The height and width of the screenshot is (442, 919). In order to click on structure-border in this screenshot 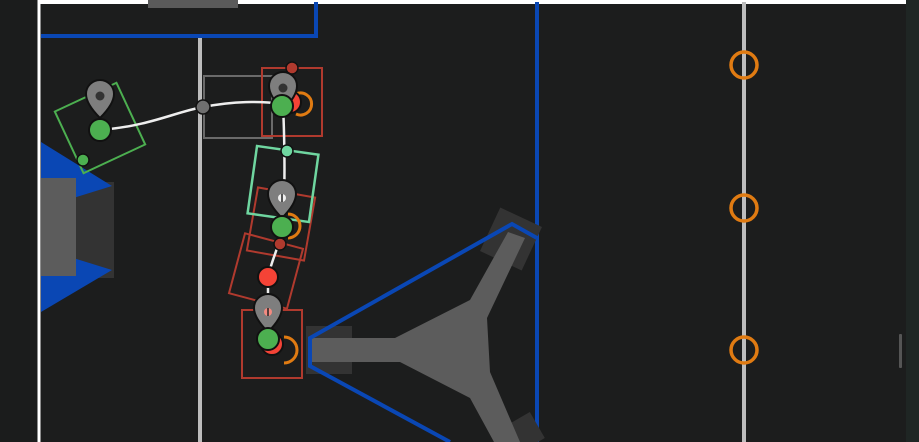, I will do `click(423, 331)`.